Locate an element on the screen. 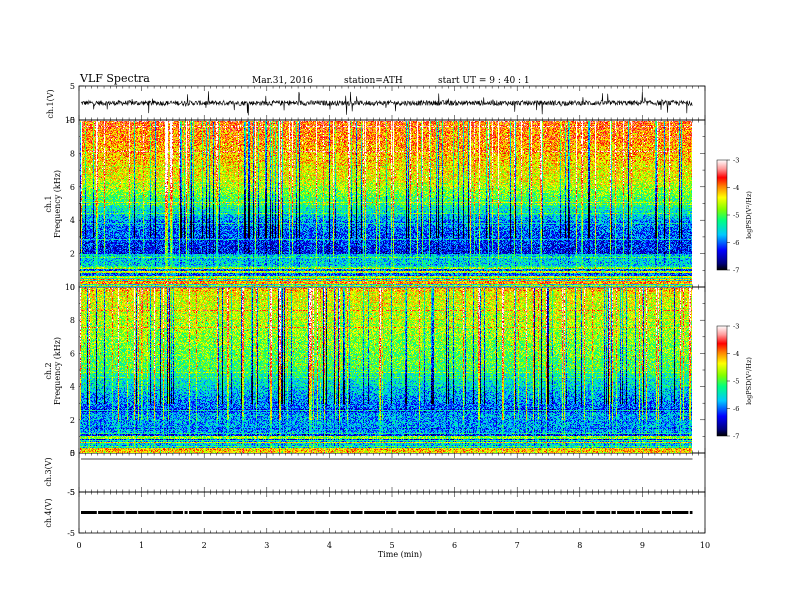  ch1-colorbar-label: logPSD(V²/Hz) is located at coordinates (749, 215).